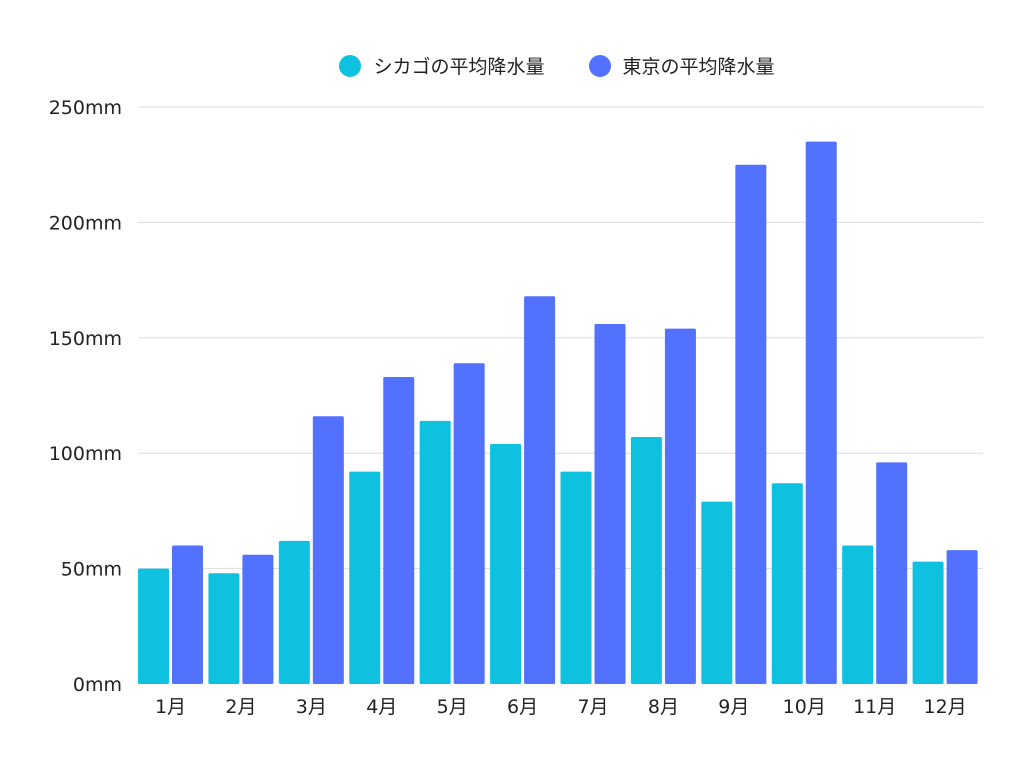 This screenshot has width=1024, height=768. What do you see at coordinates (311, 707) in the screenshot?
I see `x-tick-label: 3月` at bounding box center [311, 707].